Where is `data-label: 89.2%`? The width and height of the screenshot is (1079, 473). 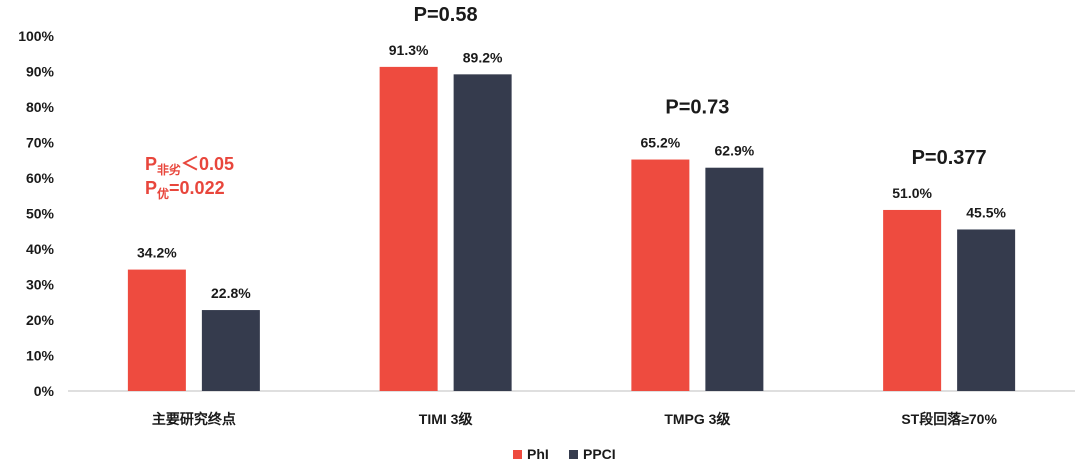
data-label: 89.2% is located at coordinates (483, 57).